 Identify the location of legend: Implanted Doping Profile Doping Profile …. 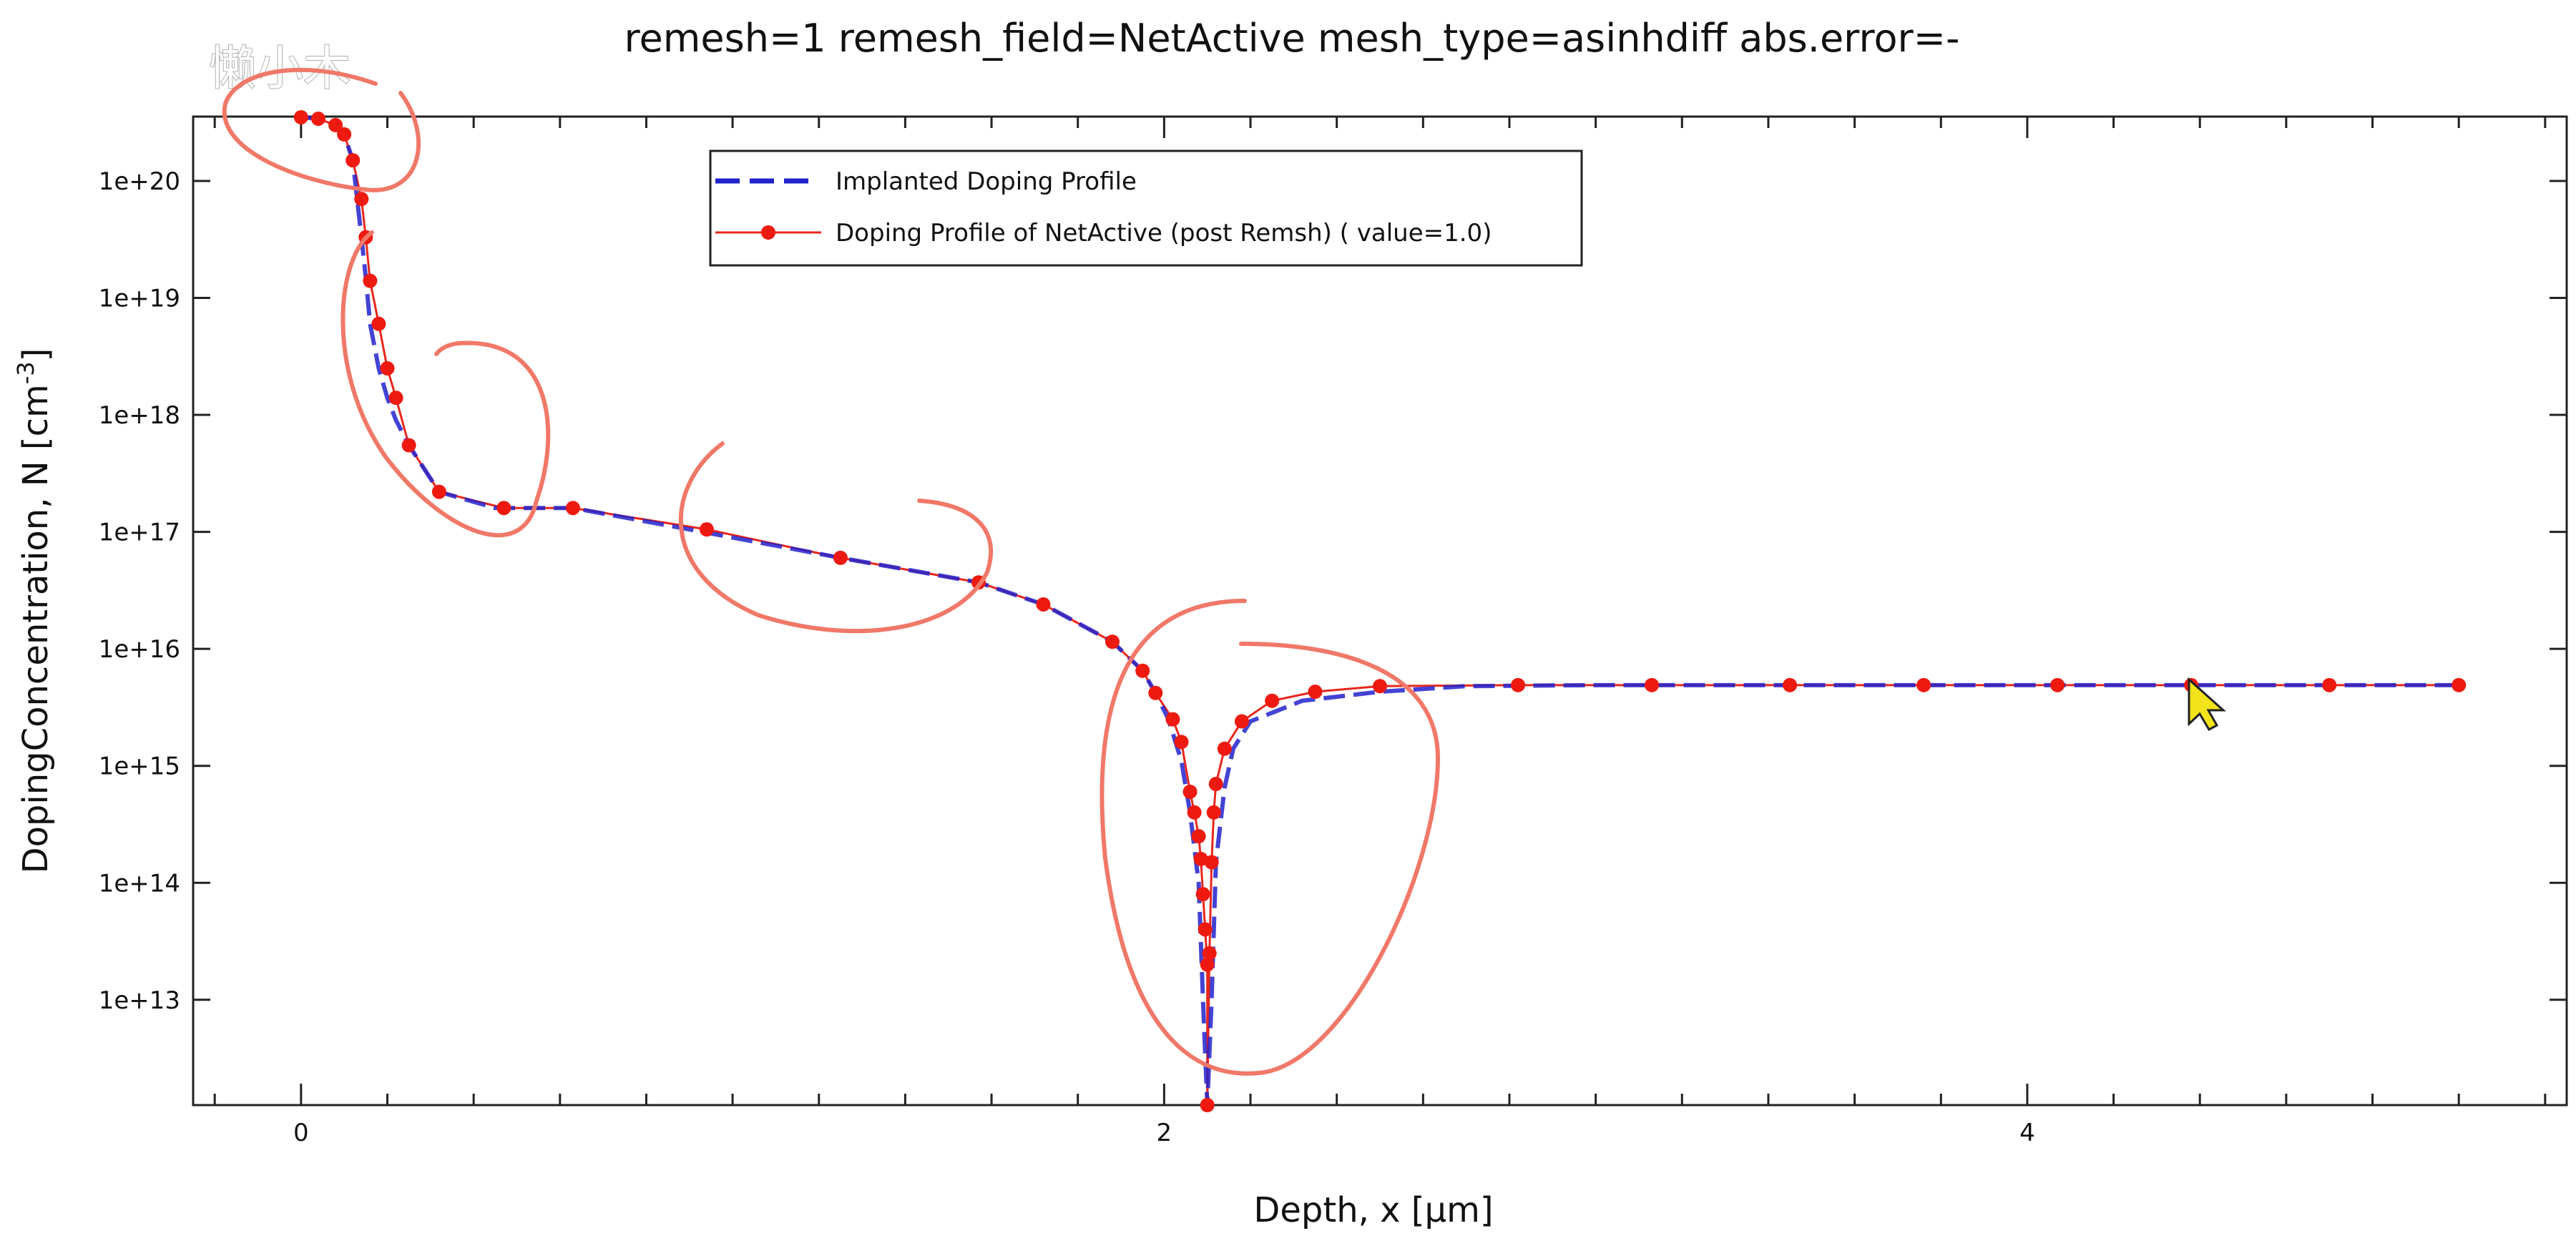
(1146, 208).